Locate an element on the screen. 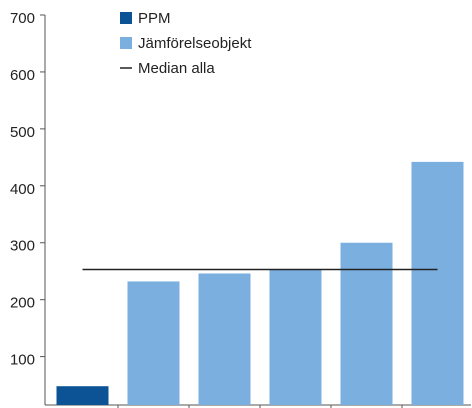 This screenshot has width=472, height=408. y-tick-label: 600 is located at coordinates (22, 75).